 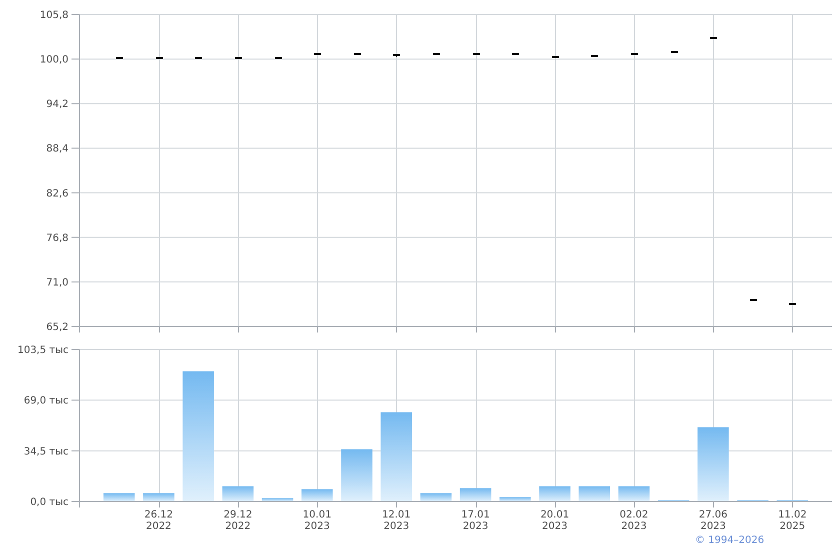 What do you see at coordinates (57, 104) in the screenshot?
I see `y-tick-label: 94,2` at bounding box center [57, 104].